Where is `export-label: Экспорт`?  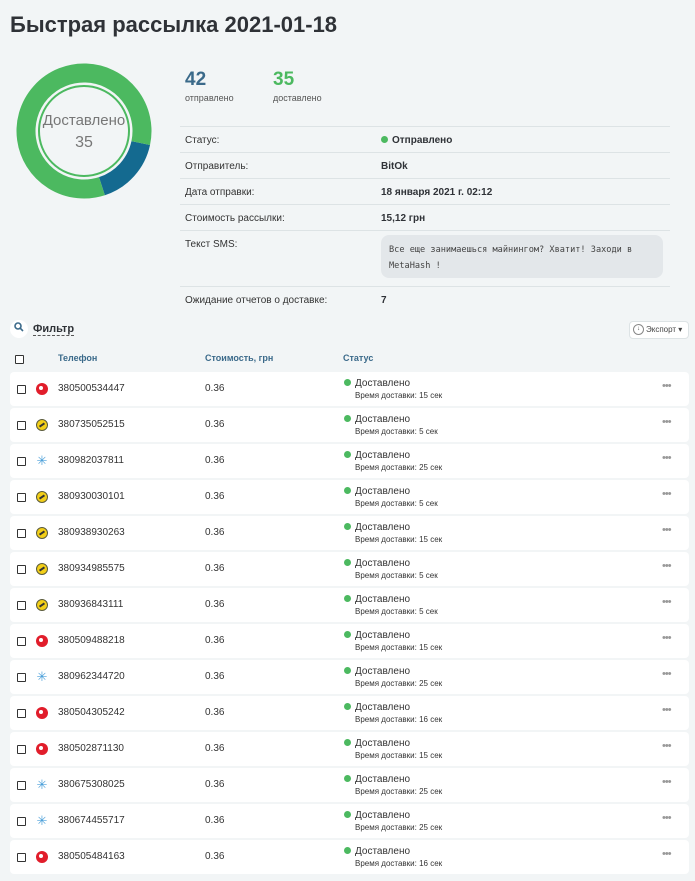 export-label: Экспорт is located at coordinates (661, 329).